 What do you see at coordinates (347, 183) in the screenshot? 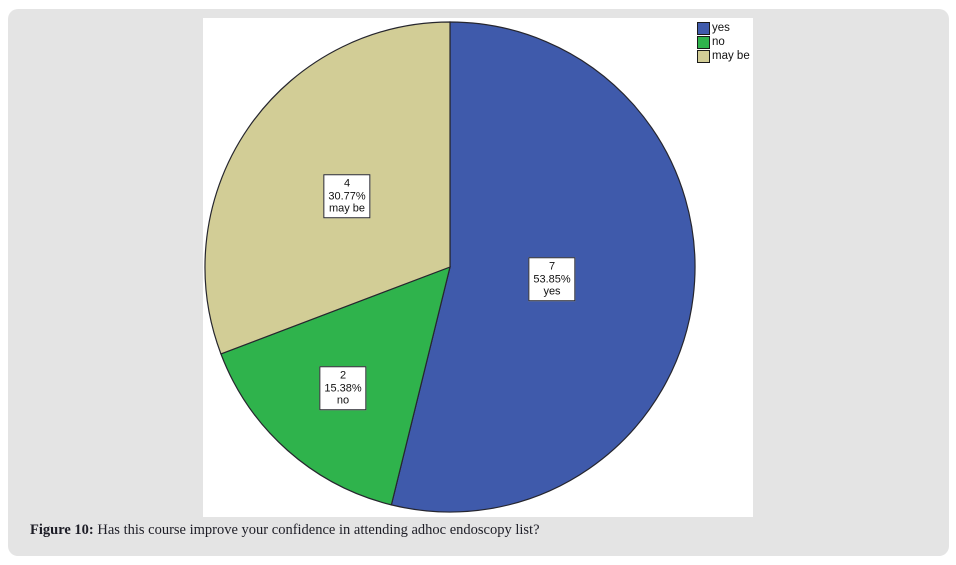
I see `slice-count: 4` at bounding box center [347, 183].